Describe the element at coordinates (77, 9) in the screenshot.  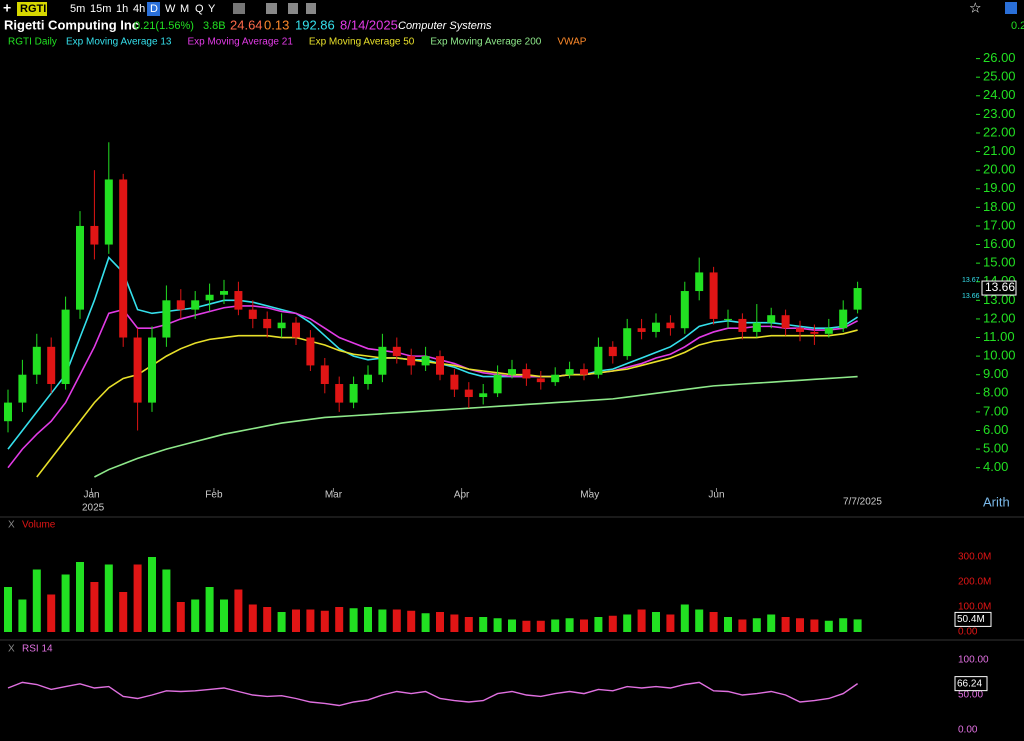
I see `interval: 5m` at that location.